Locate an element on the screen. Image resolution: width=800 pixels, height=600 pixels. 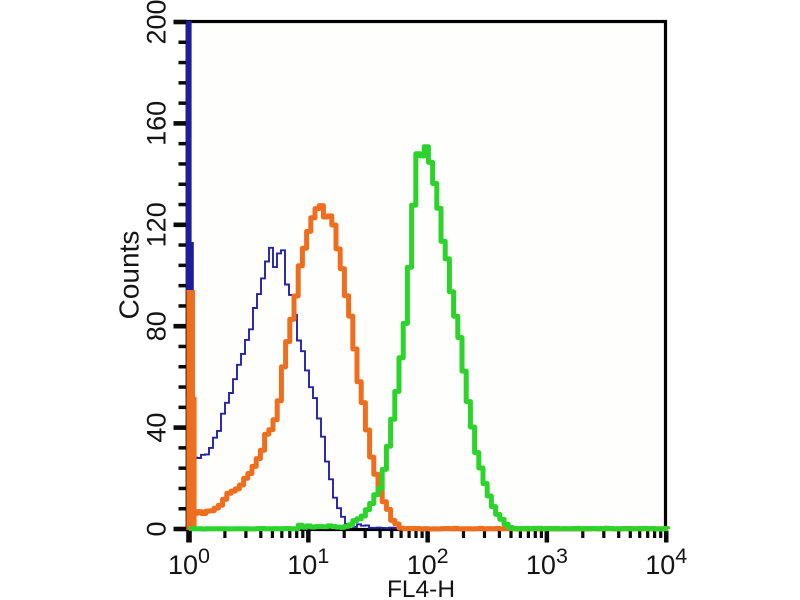
svg-text: 40 is located at coordinates (157, 428).